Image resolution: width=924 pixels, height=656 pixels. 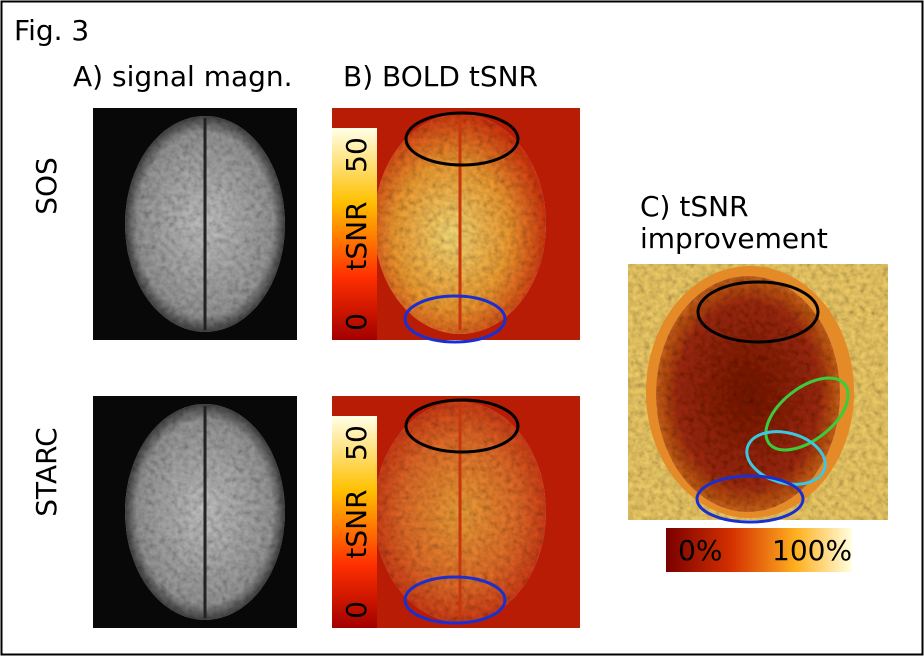 What do you see at coordinates (694, 206) in the screenshot?
I see `column-title: C) tSNR` at bounding box center [694, 206].